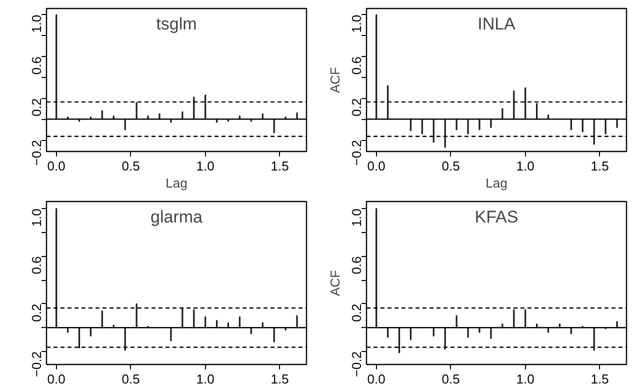 The width and height of the screenshot is (640, 386). Describe the element at coordinates (177, 217) in the screenshot. I see `chart-title: glarma` at that location.